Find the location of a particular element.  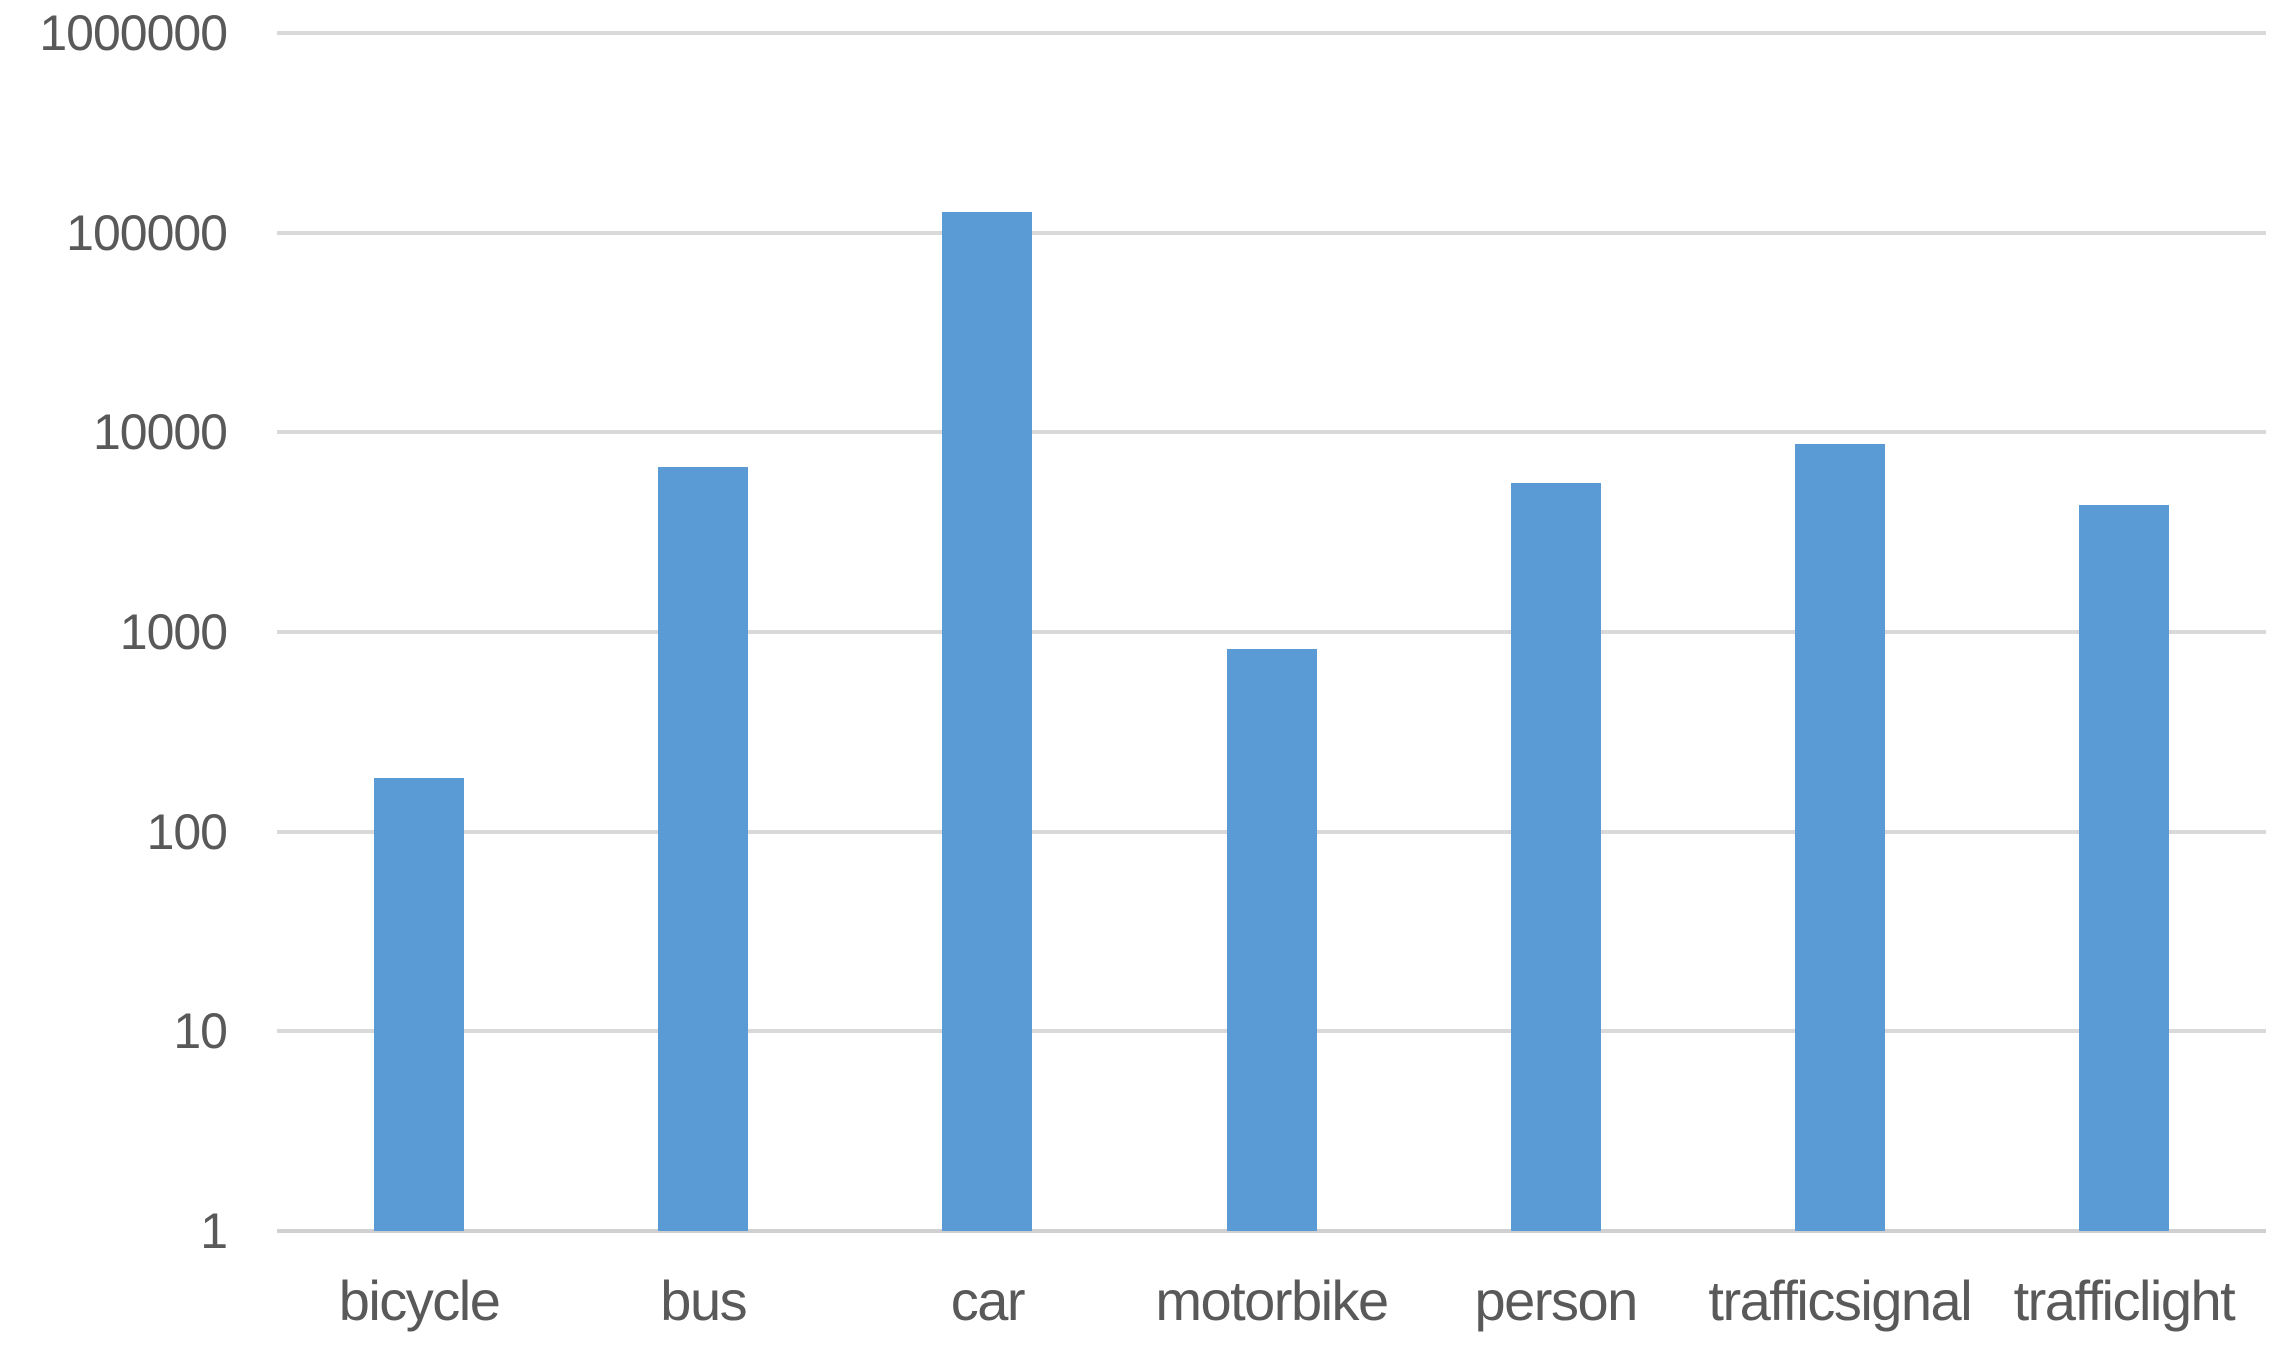

y-tick-label-10000: 10000 is located at coordinates (160, 432).